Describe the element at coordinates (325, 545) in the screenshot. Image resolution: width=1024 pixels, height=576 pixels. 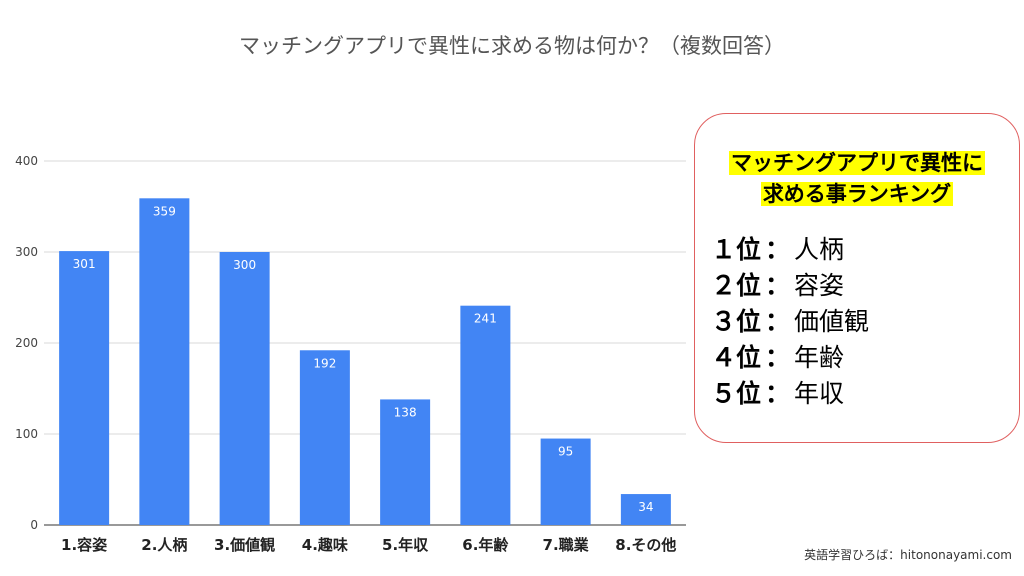
I see `x-tick-label: 4.趣味` at that location.